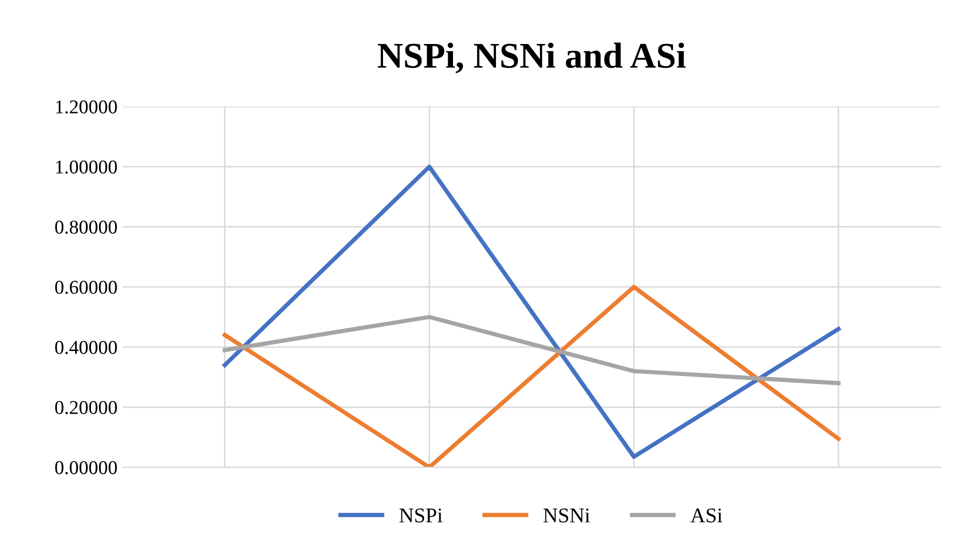 Image resolution: width=957 pixels, height=555 pixels. Describe the element at coordinates (706, 515) in the screenshot. I see `legend-label: ASi` at that location.